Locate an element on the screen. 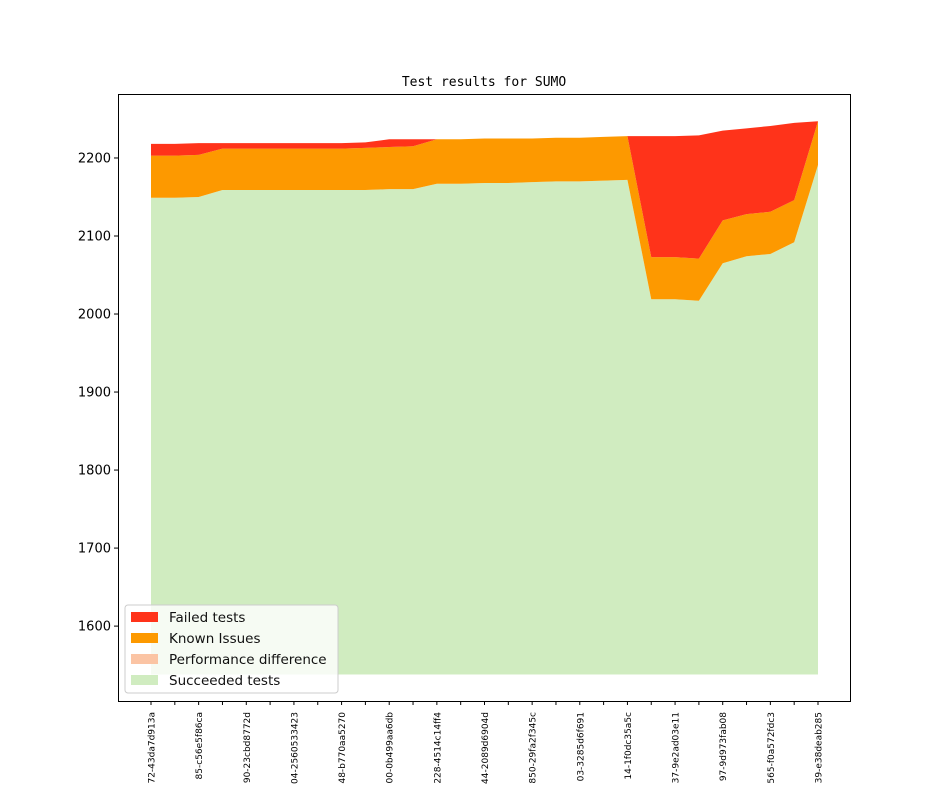 The height and width of the screenshot is (787, 944). x-tick-label: 37-9e2ad03e11 is located at coordinates (677, 747).